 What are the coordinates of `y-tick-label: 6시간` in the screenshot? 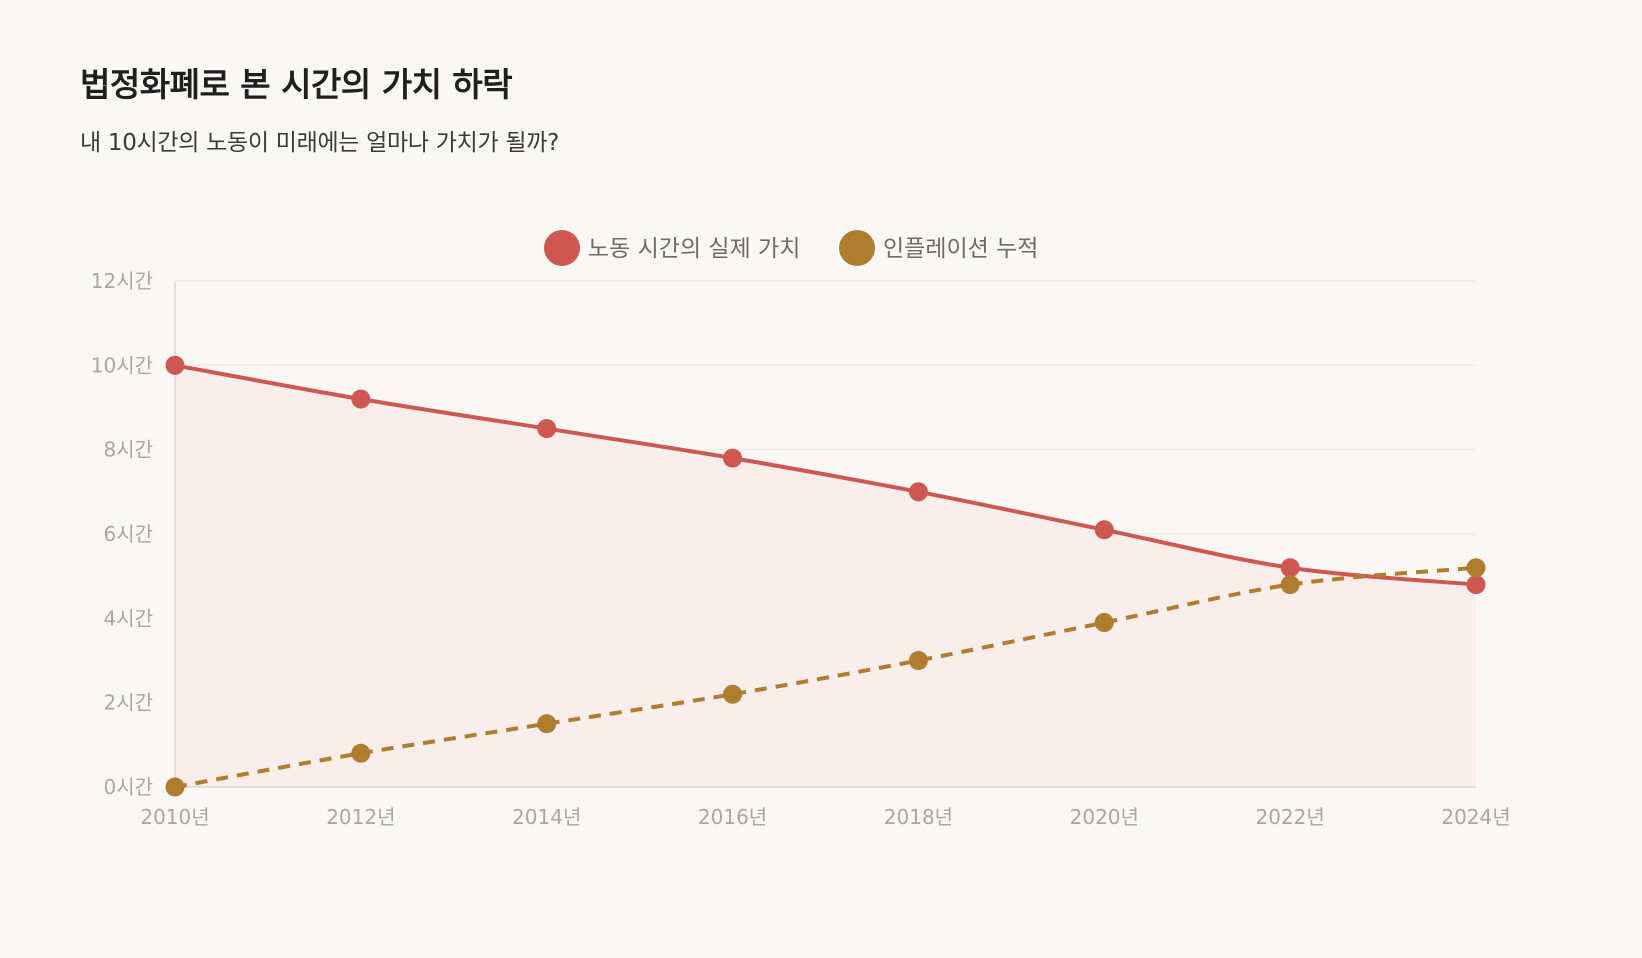 It's located at (128, 534).